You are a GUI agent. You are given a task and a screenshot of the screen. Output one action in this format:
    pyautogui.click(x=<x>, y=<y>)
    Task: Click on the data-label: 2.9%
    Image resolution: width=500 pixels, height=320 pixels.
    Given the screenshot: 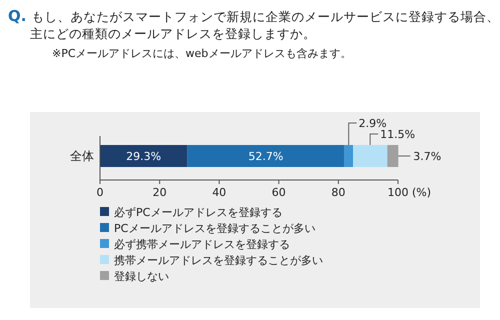 What is the action you would take?
    pyautogui.click(x=372, y=123)
    